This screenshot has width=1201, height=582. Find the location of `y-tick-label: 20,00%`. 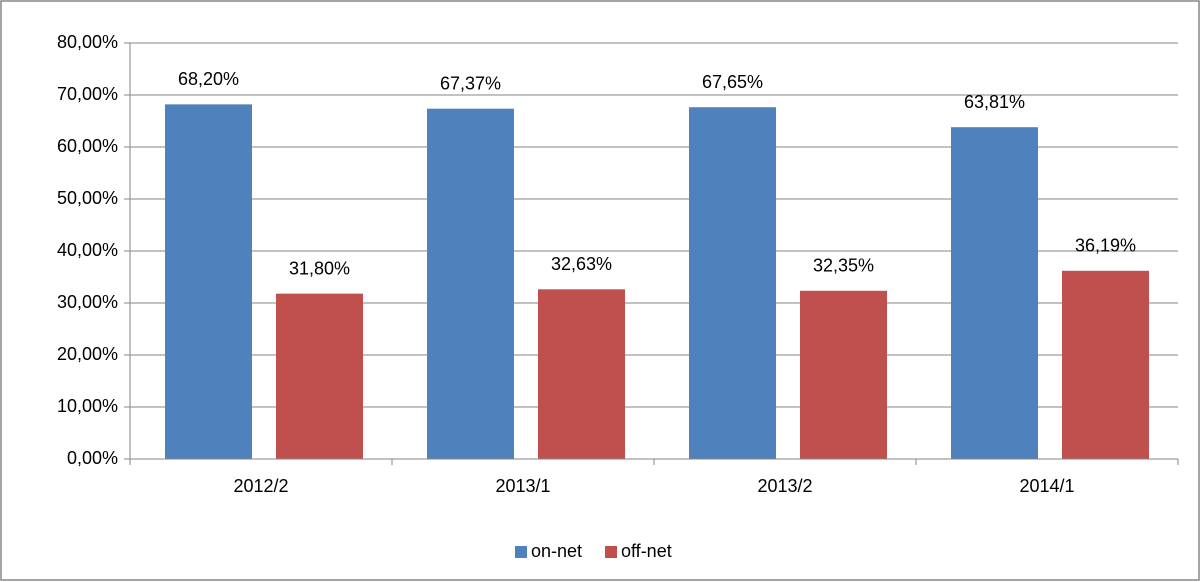

y-tick-label: 20,00% is located at coordinates (87, 354).